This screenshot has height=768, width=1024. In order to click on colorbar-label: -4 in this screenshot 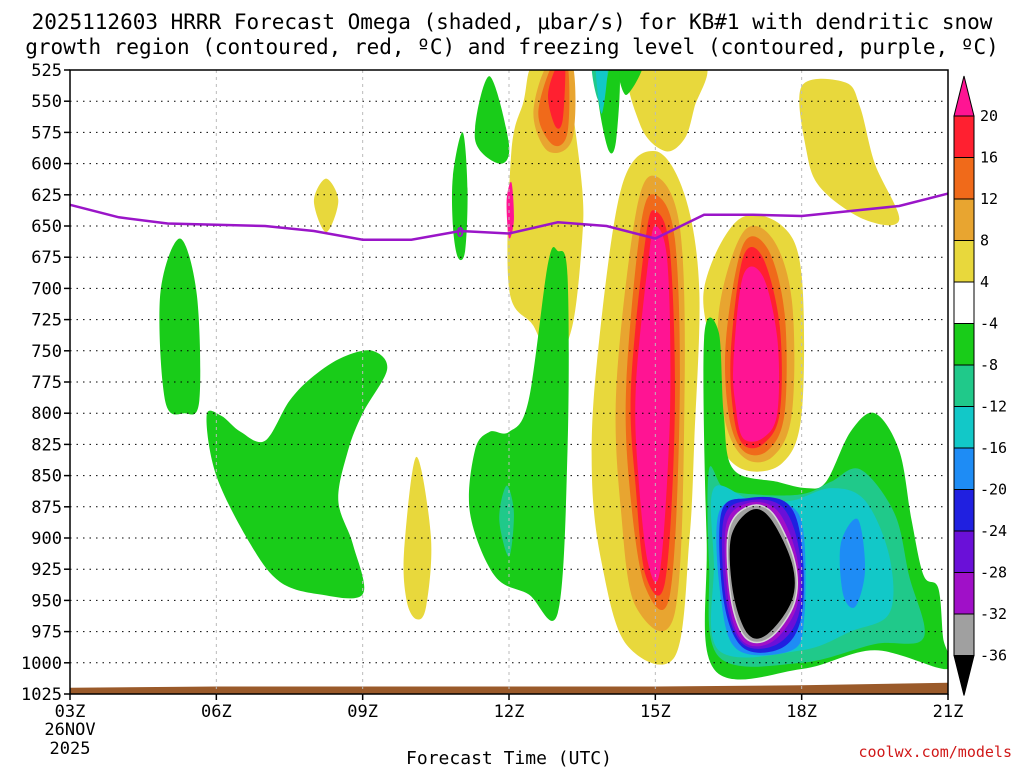, I will do `click(989, 324)`.